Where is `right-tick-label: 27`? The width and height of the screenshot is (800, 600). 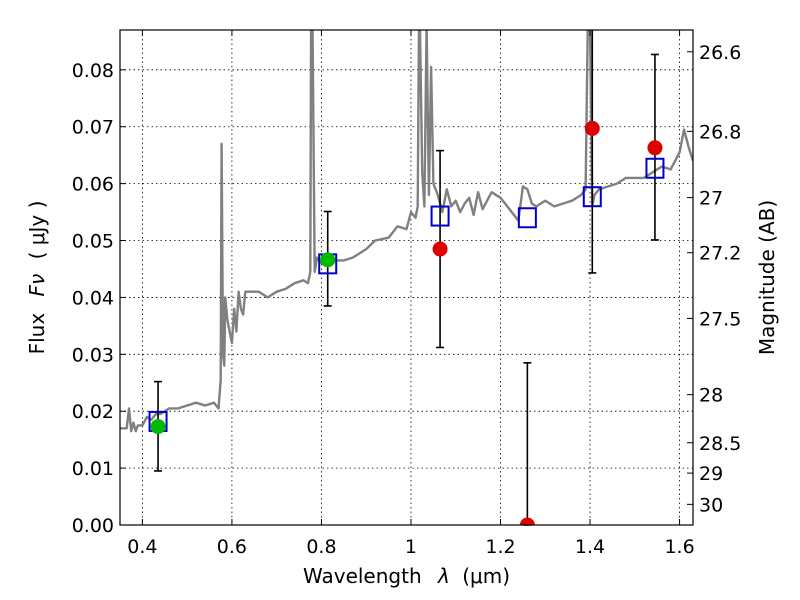
right-tick-label: 27 is located at coordinates (711, 199).